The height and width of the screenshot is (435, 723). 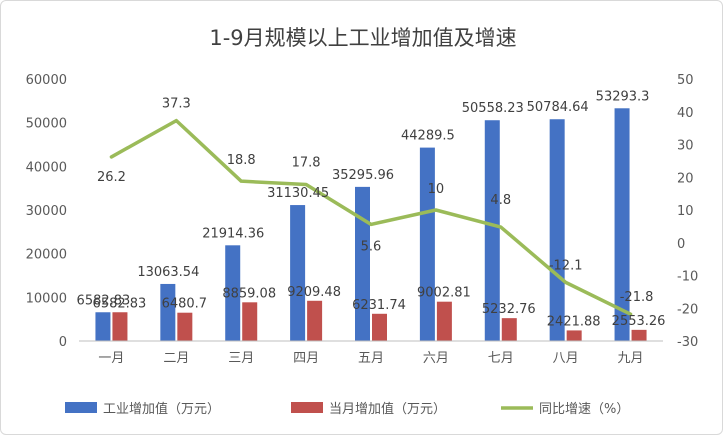 What do you see at coordinates (161, 409) in the screenshot?
I see `legend-label-industrial-value: 工业增加值（万元）` at bounding box center [161, 409].